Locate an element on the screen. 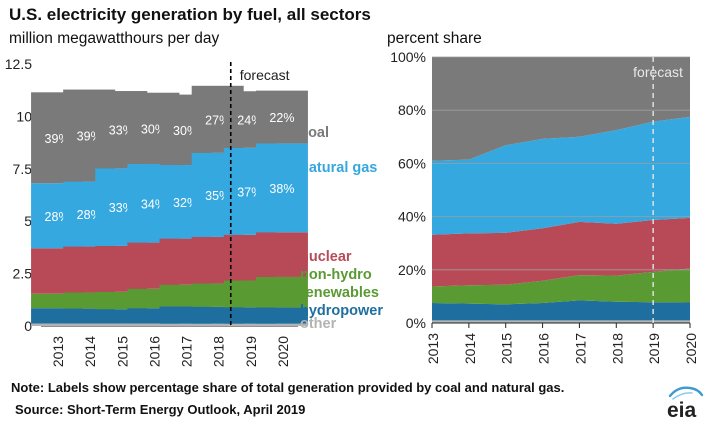 The height and width of the screenshot is (427, 712). y-tick-label: 40% is located at coordinates (412, 217).